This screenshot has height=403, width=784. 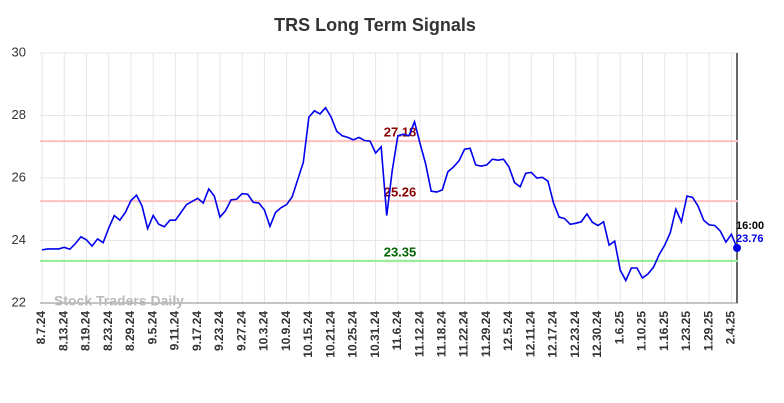 What do you see at coordinates (397, 331) in the screenshot?
I see `x-tick-label: 11.6.24` at bounding box center [397, 331].